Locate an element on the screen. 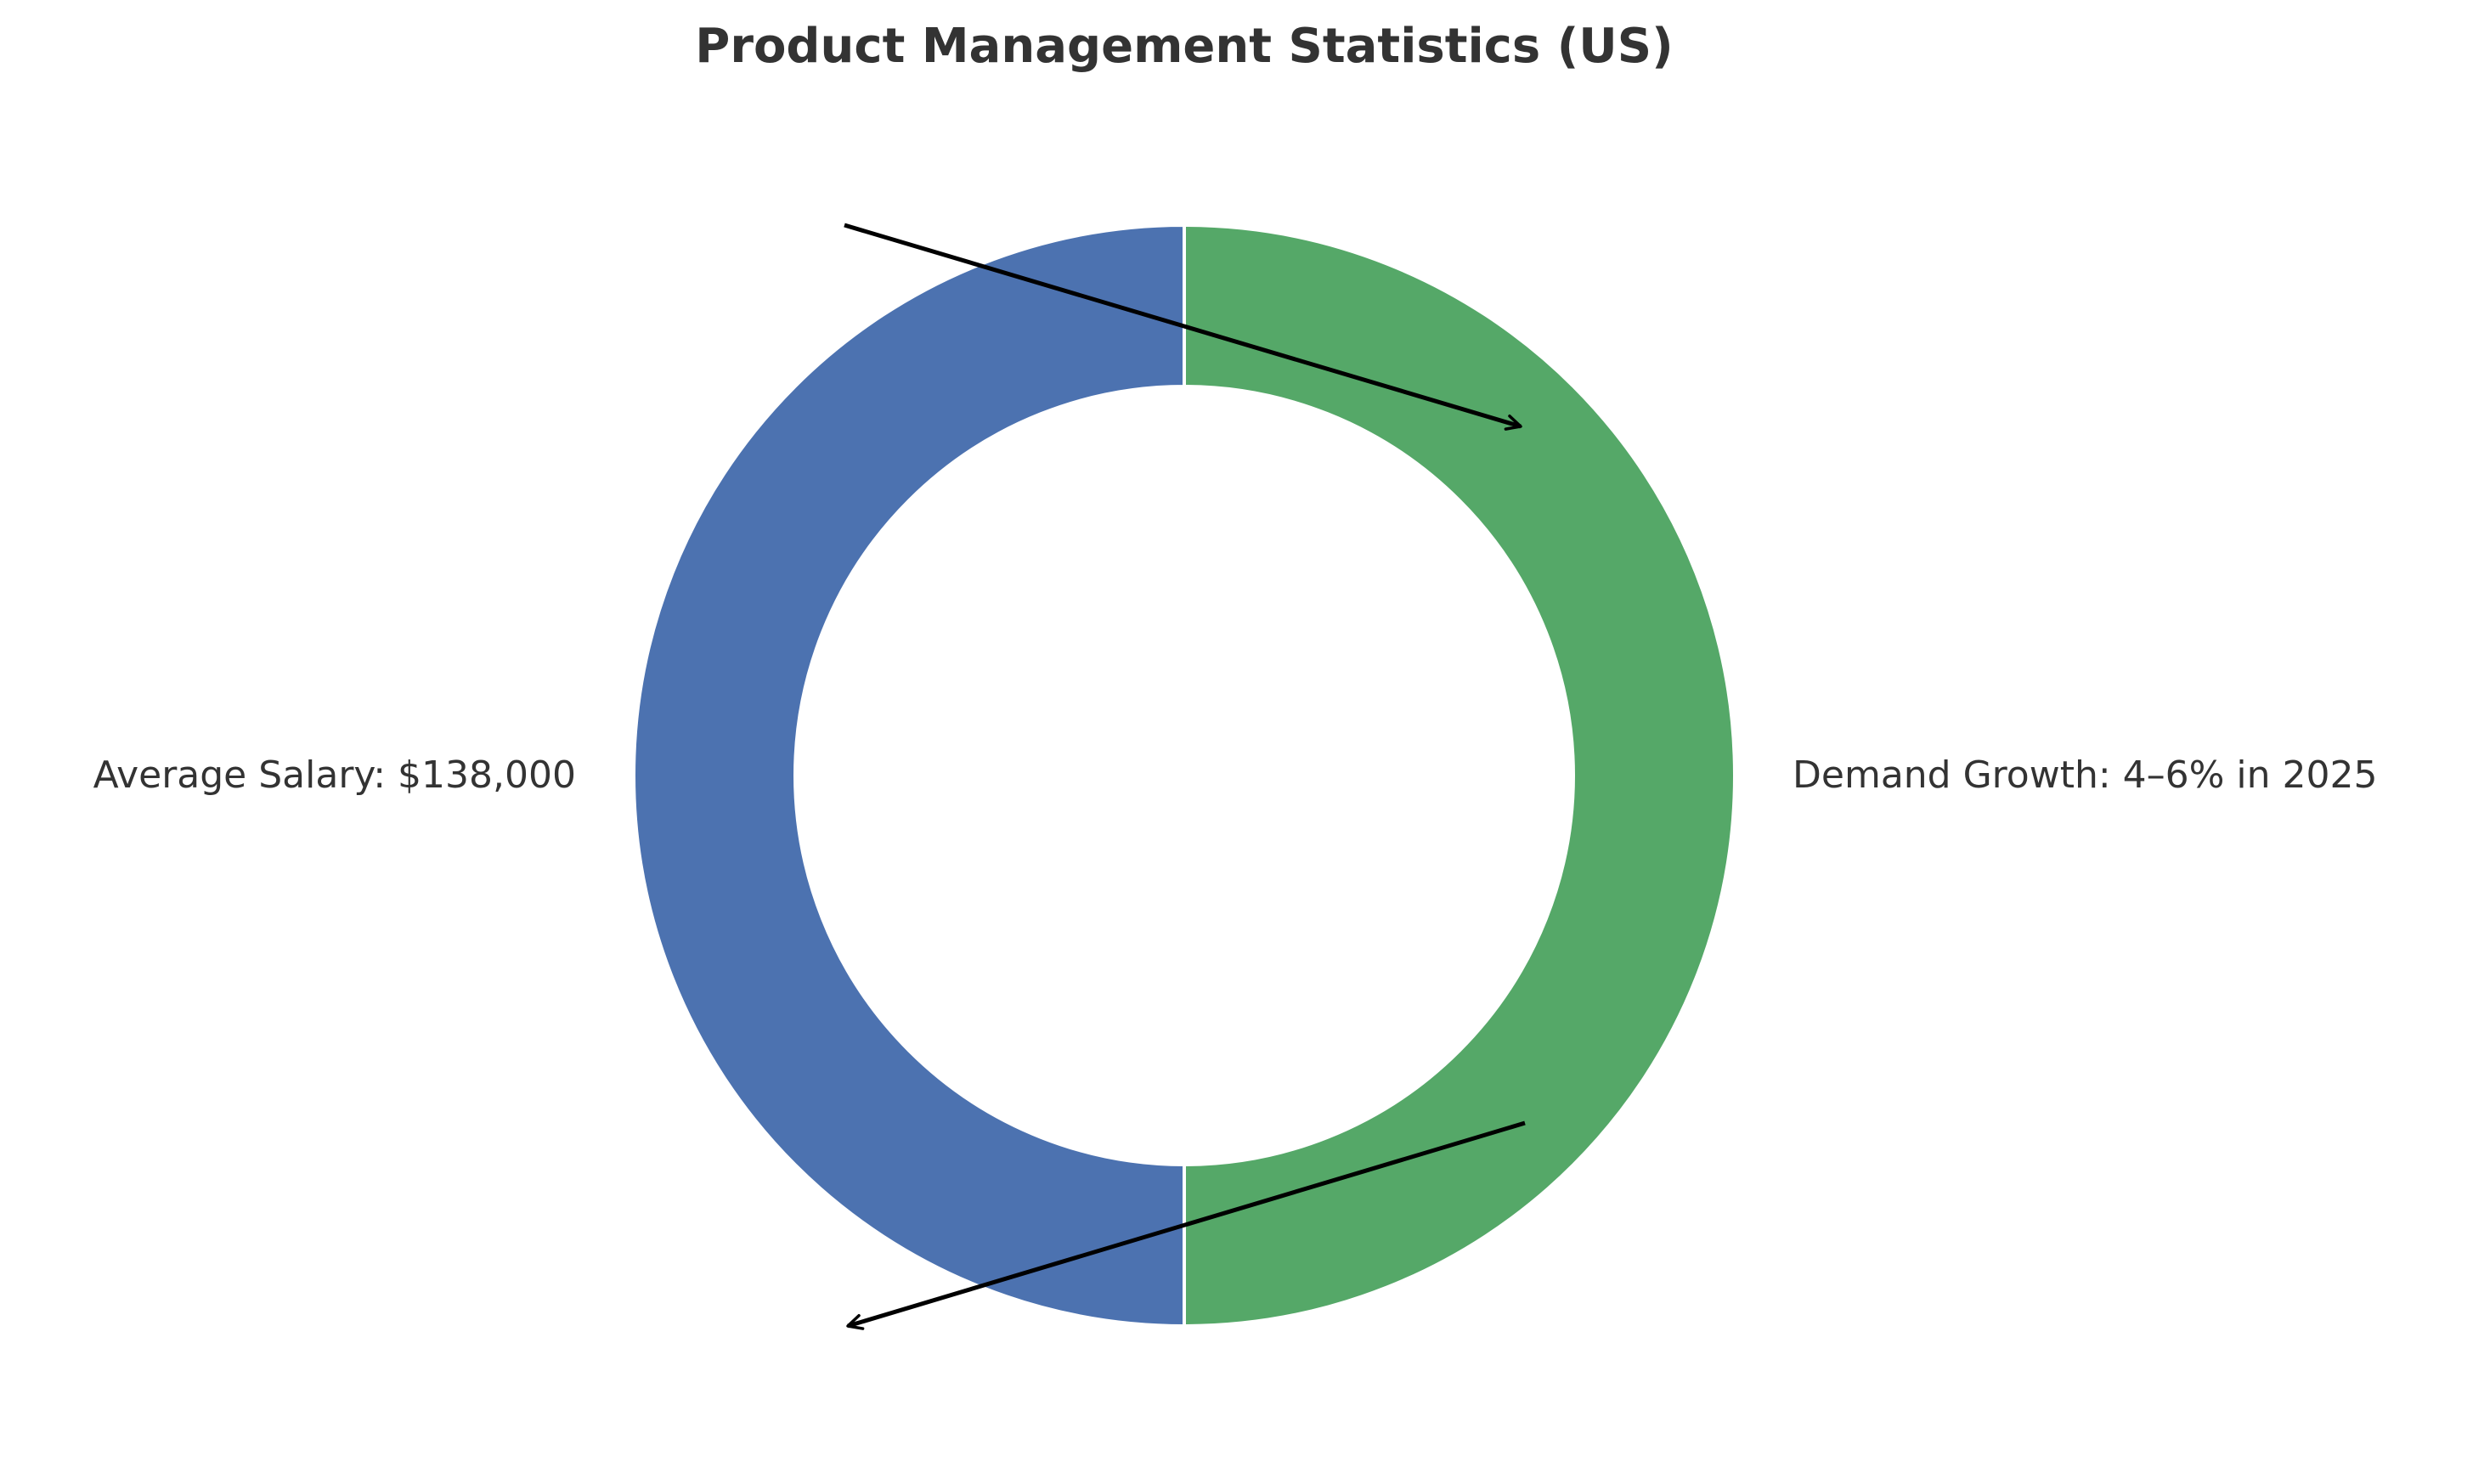  slice-label-demand-growth: Demand Growth: 4–6% in 2025 is located at coordinates (2085, 775).